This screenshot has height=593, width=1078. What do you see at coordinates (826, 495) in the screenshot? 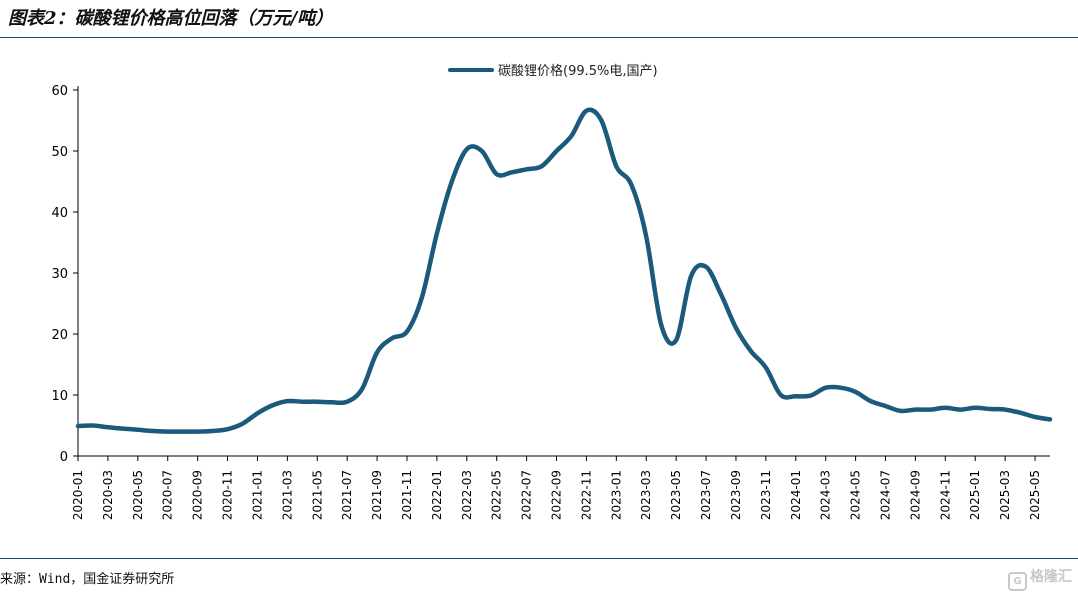
I see `x-tick-label: 2024-03` at bounding box center [826, 495].